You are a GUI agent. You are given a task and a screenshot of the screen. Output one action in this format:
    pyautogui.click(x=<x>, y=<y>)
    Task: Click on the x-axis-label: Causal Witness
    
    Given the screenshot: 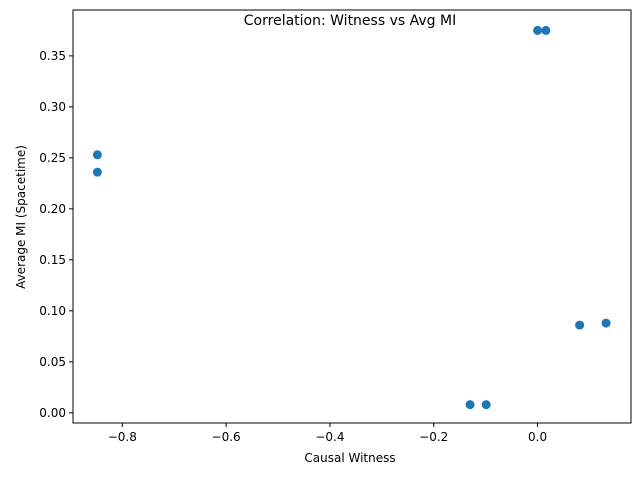 What is the action you would take?
    pyautogui.click(x=349, y=458)
    